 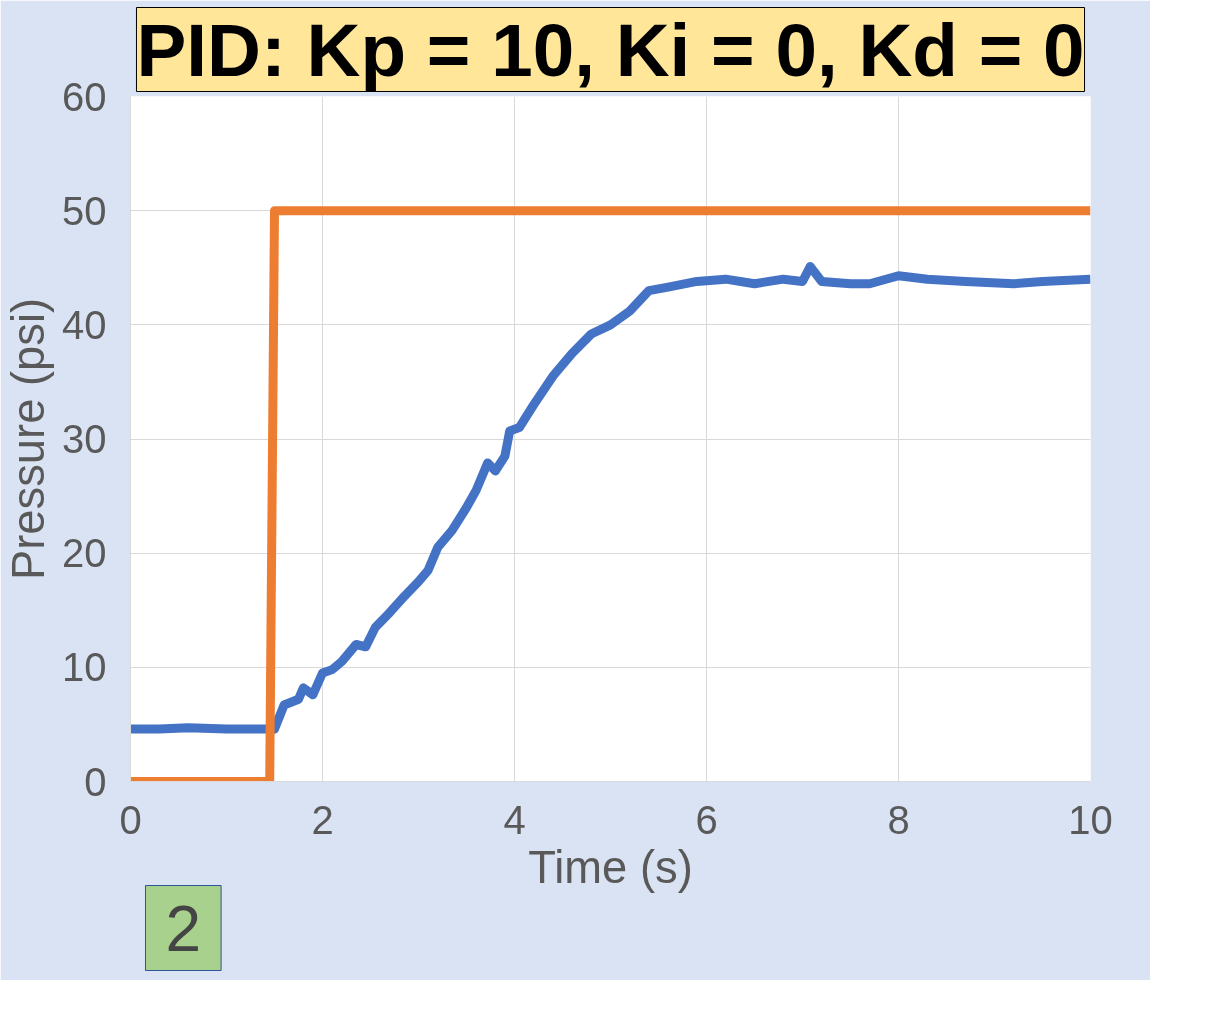 I want to click on x-axis-title: Time (s), so click(x=610, y=867).